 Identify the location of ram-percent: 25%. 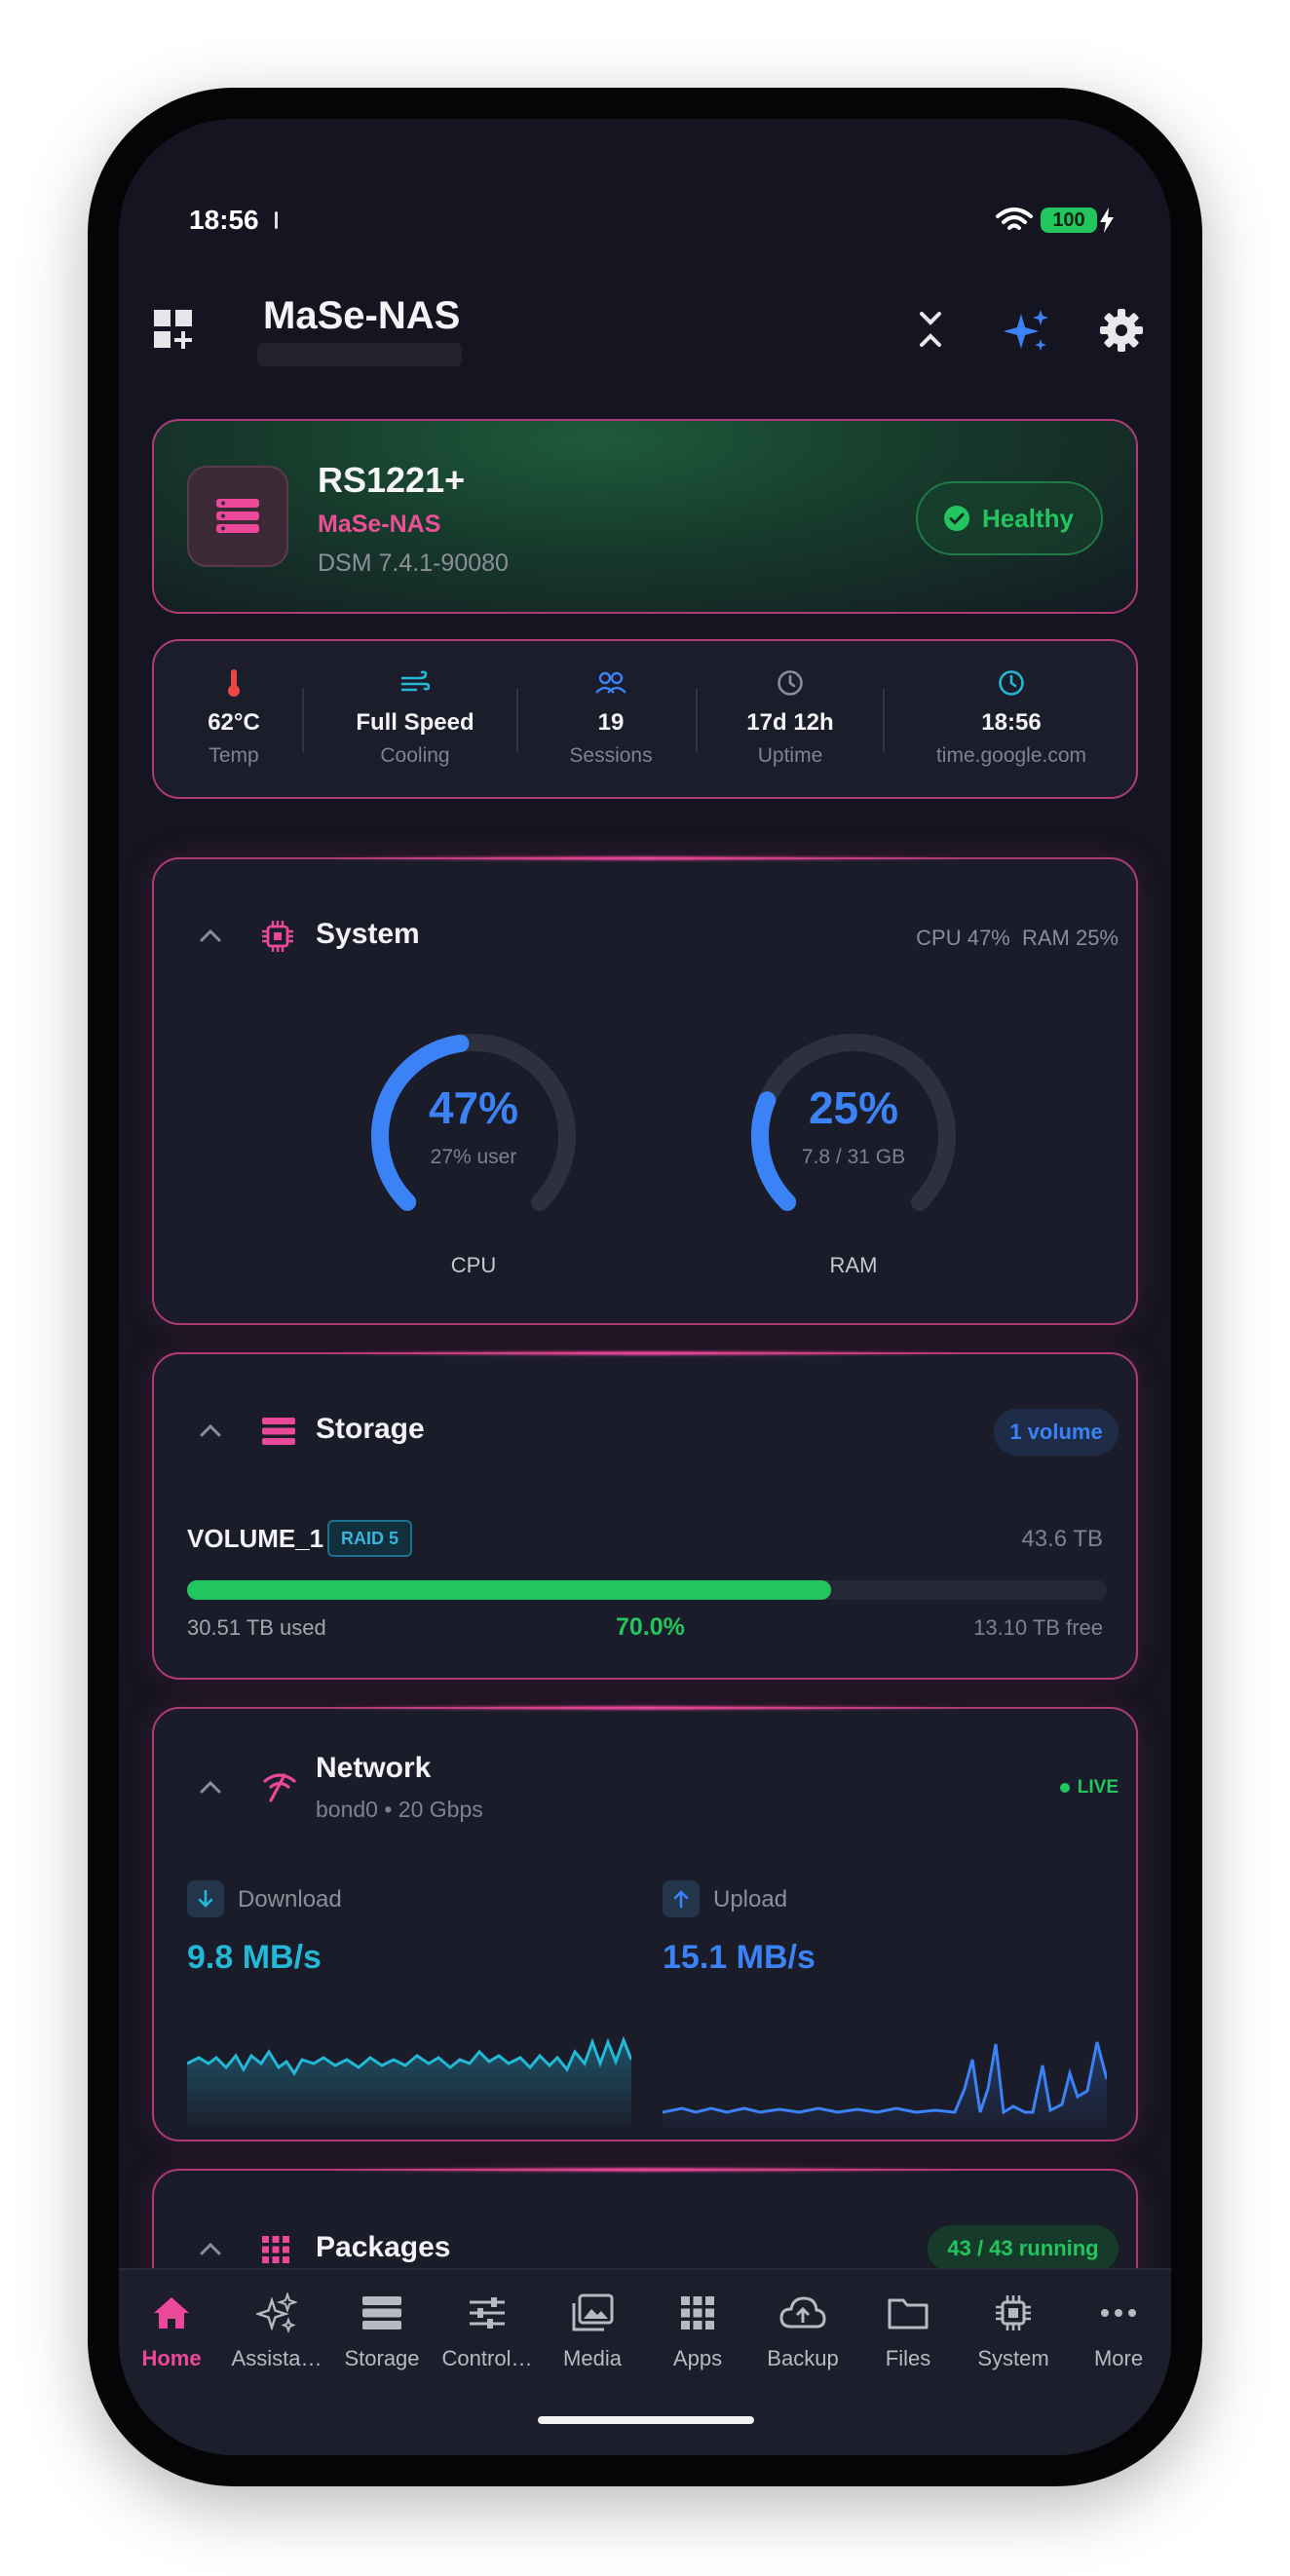
(853, 1107).